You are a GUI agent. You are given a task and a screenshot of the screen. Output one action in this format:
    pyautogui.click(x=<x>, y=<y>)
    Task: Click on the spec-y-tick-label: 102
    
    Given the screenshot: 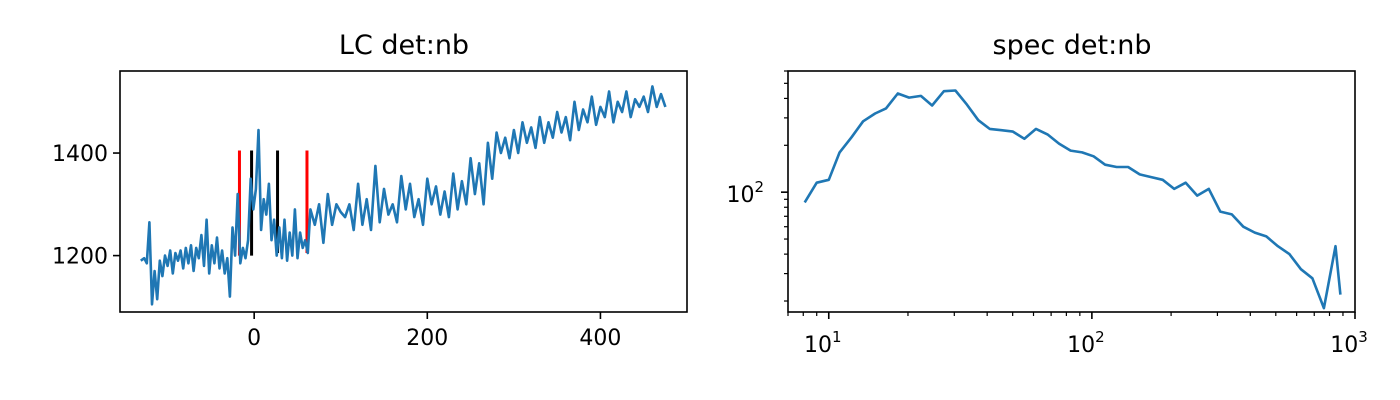 What is the action you would take?
    pyautogui.click(x=745, y=193)
    